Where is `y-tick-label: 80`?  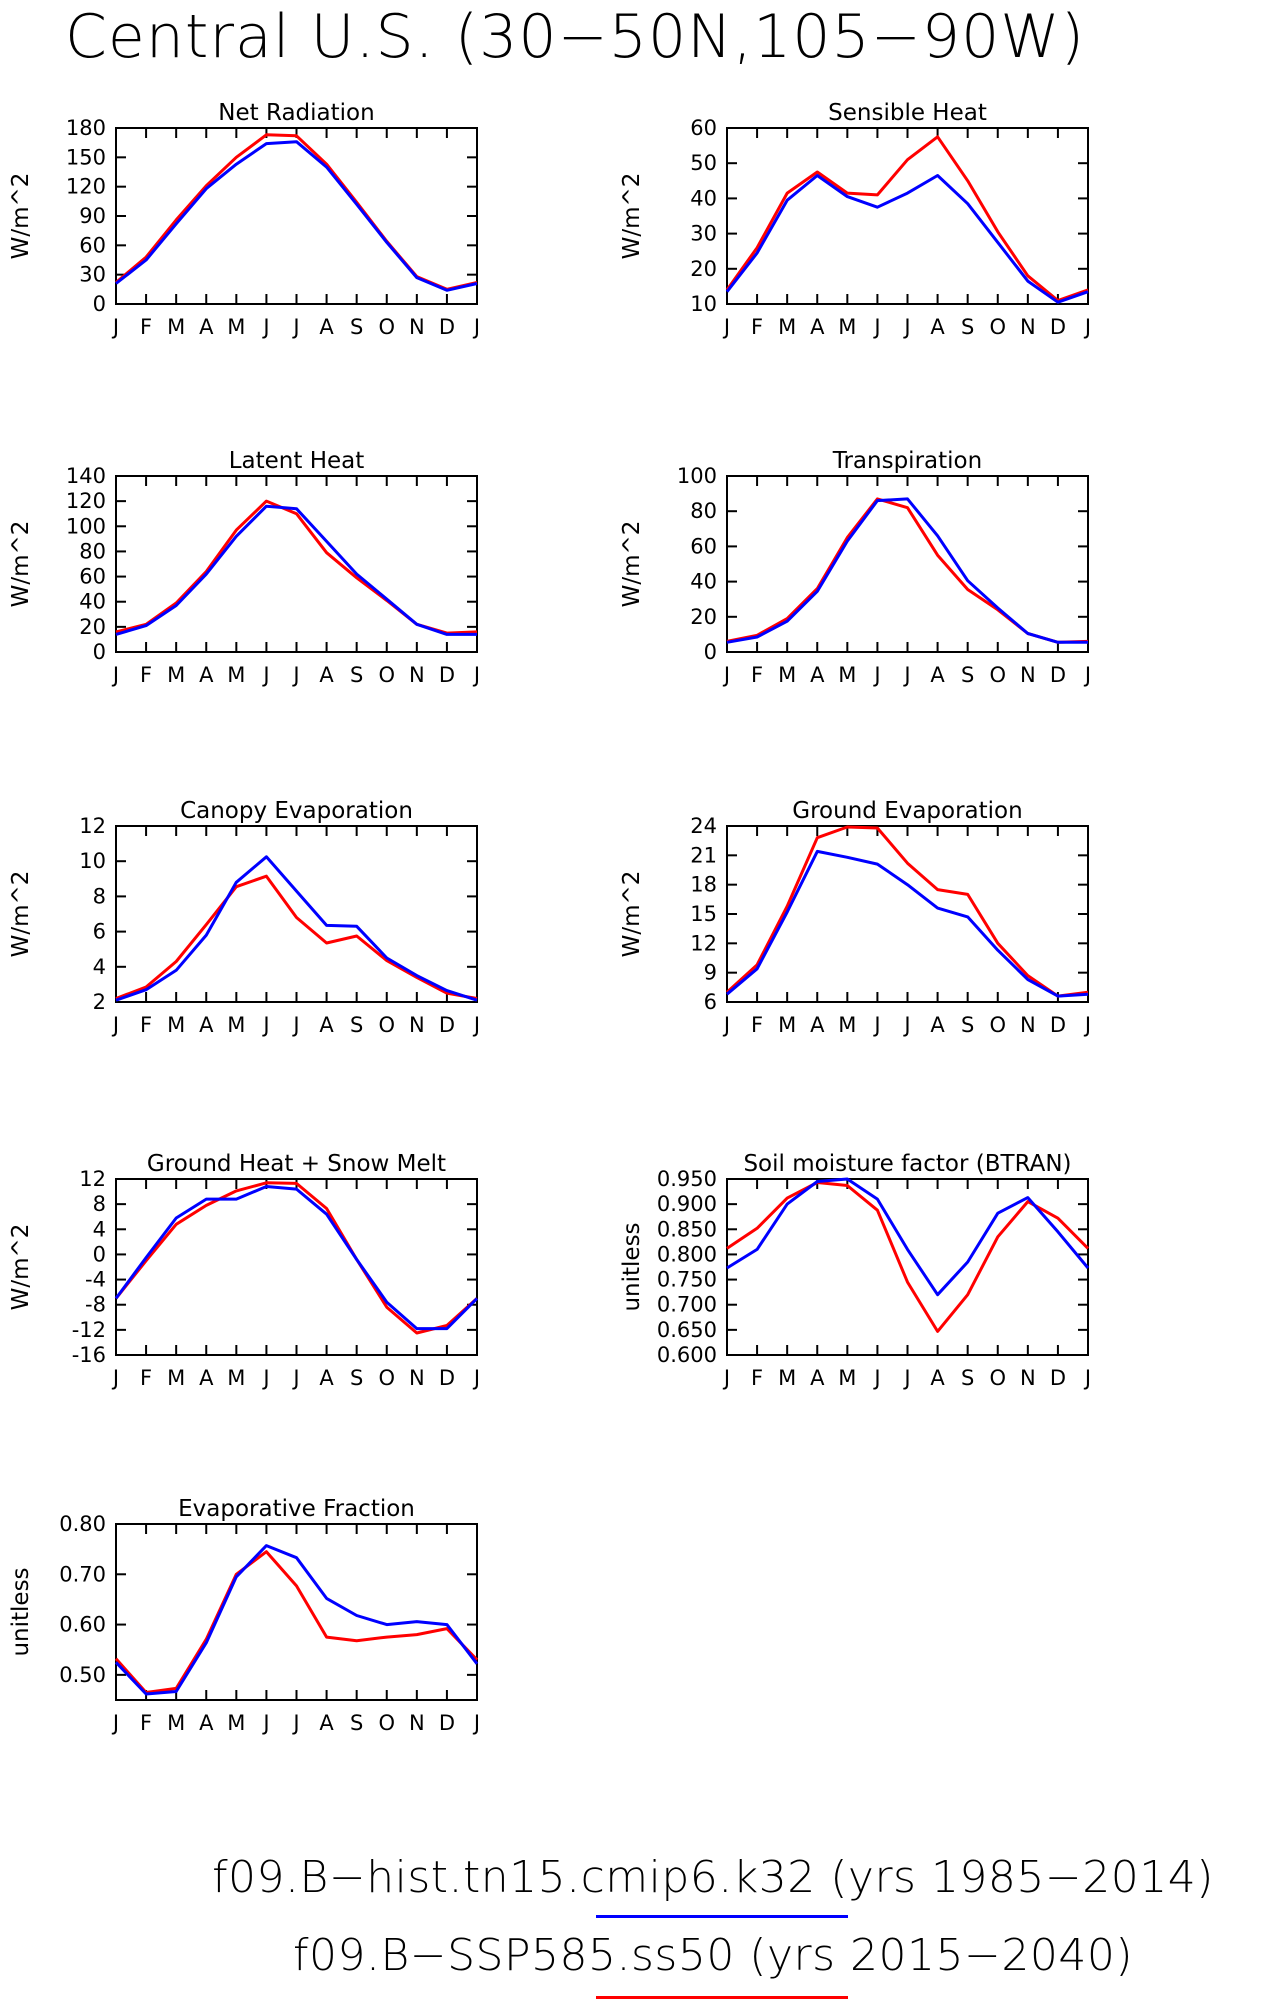
y-tick-label: 80 is located at coordinates (703, 511).